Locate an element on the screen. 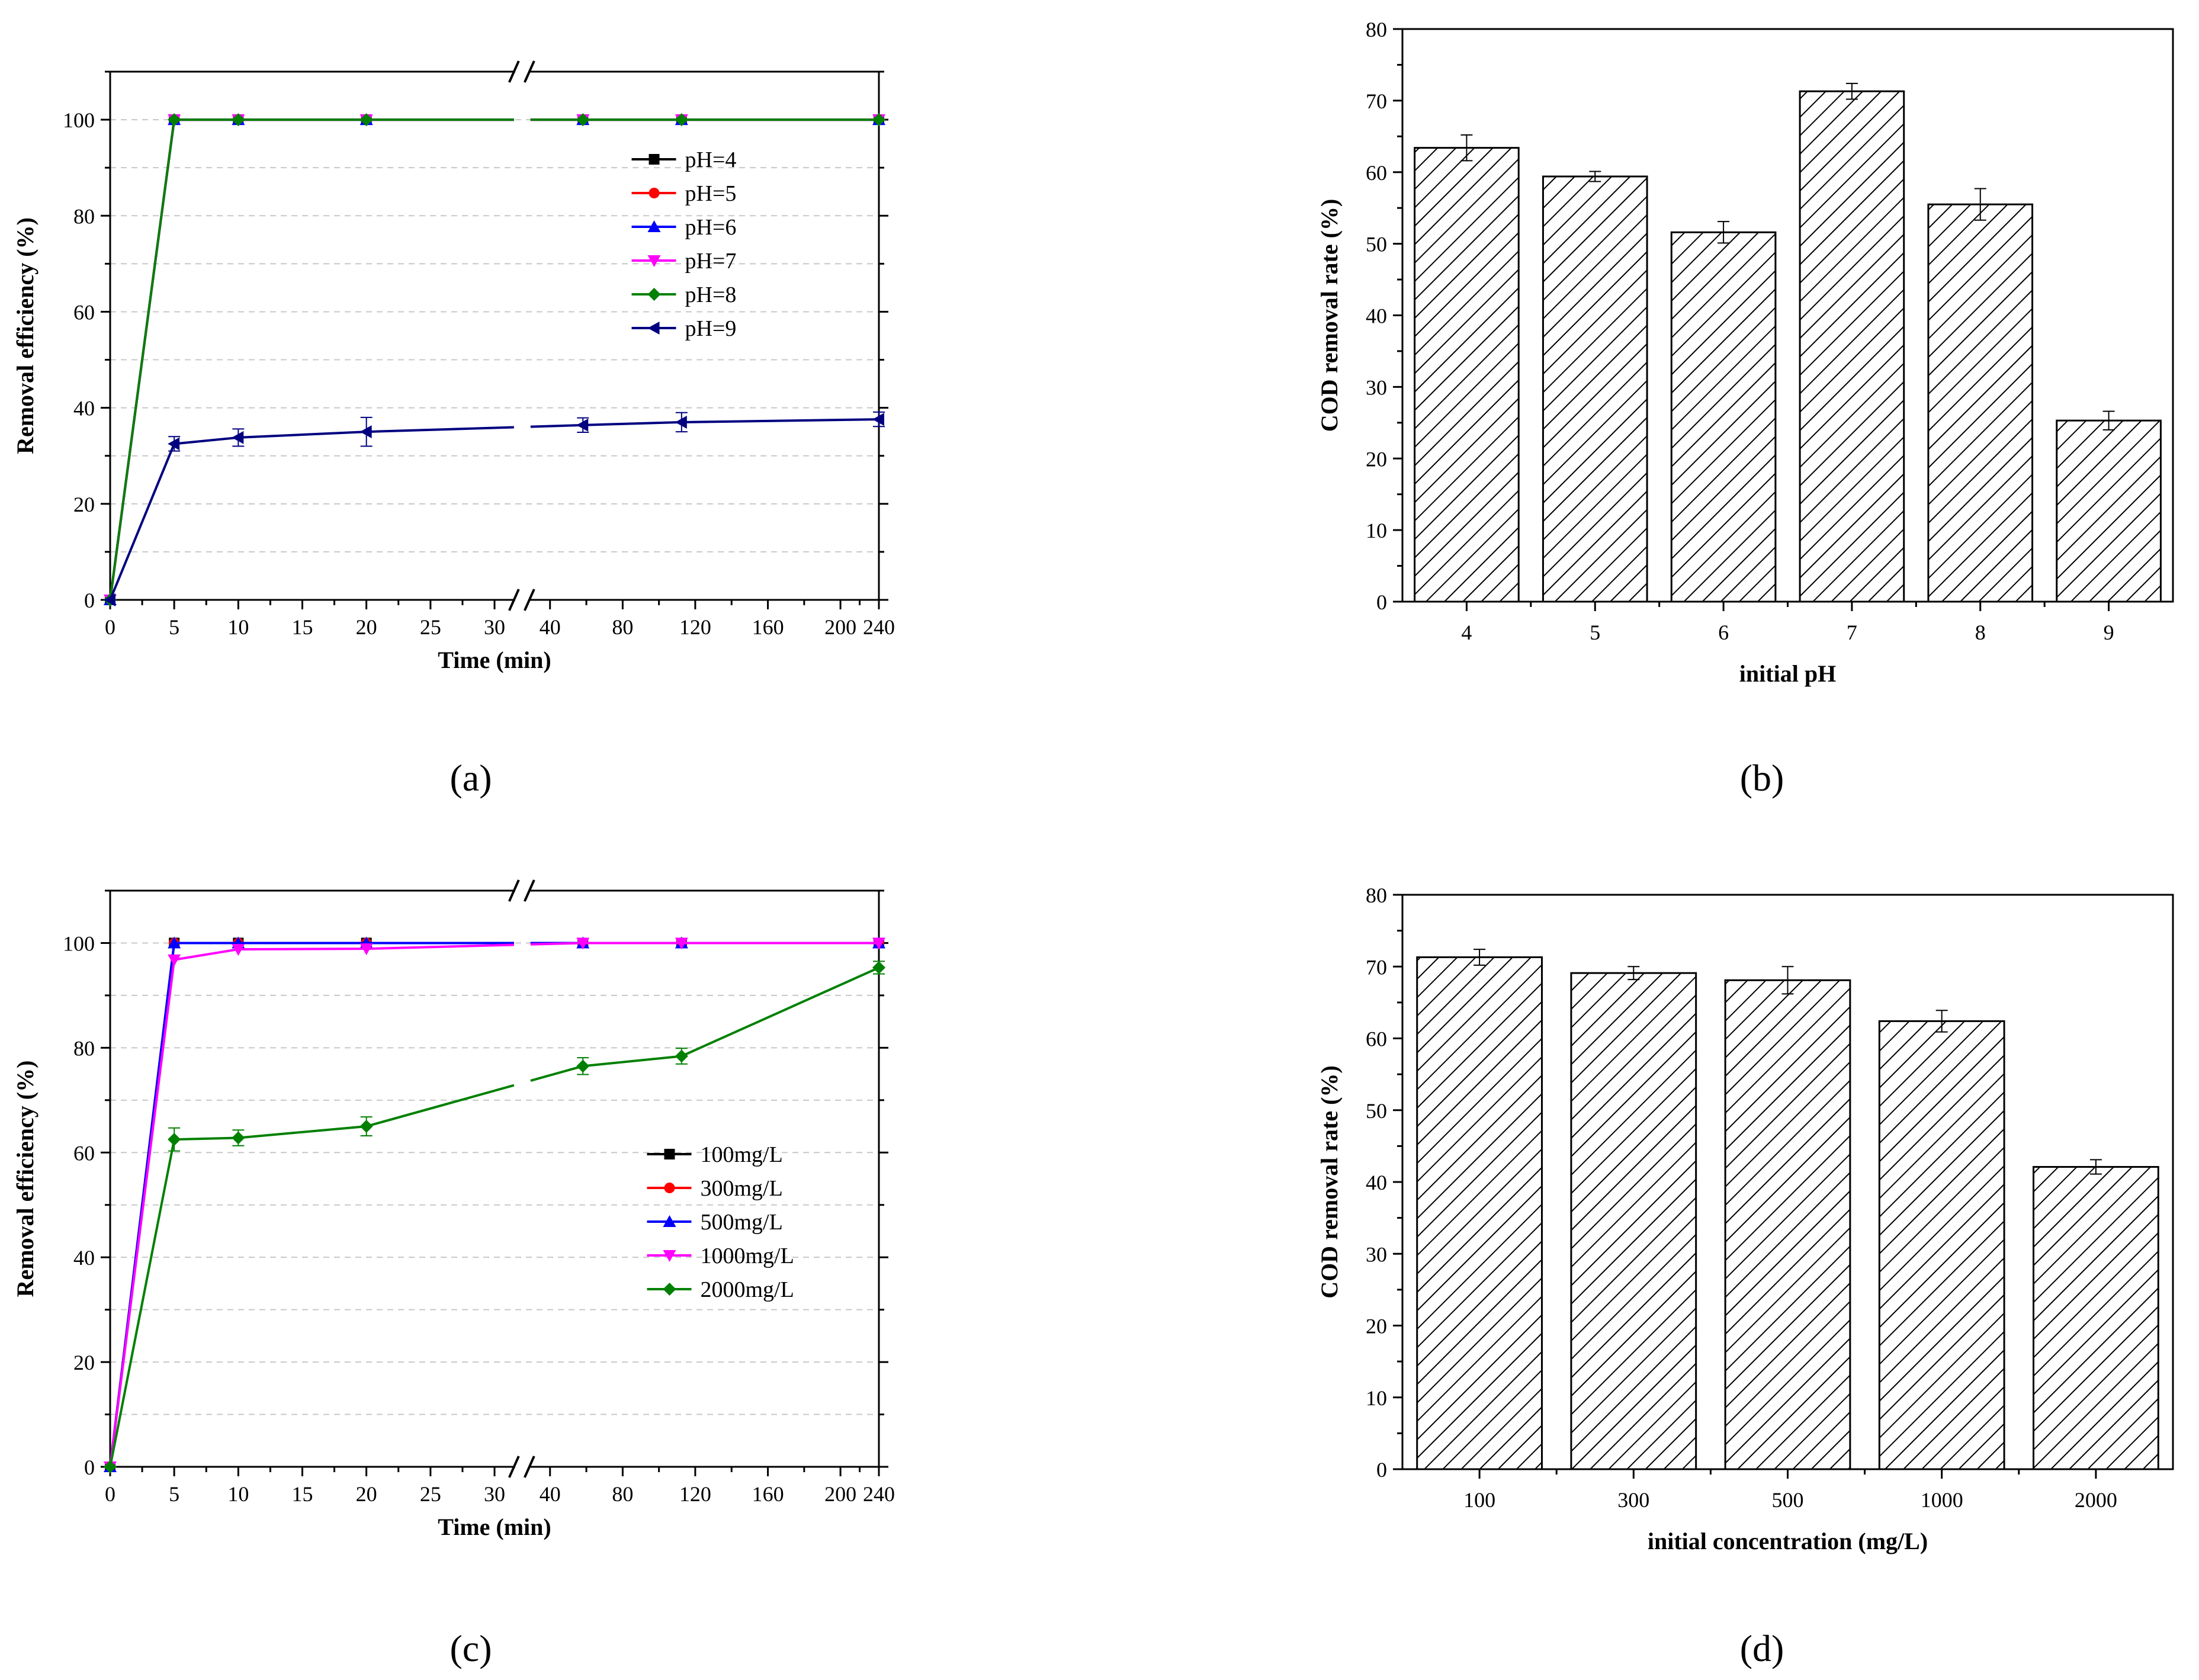 Image resolution: width=2199 pixels, height=1680 pixels. x-tick-label: 25 is located at coordinates (430, 1494).